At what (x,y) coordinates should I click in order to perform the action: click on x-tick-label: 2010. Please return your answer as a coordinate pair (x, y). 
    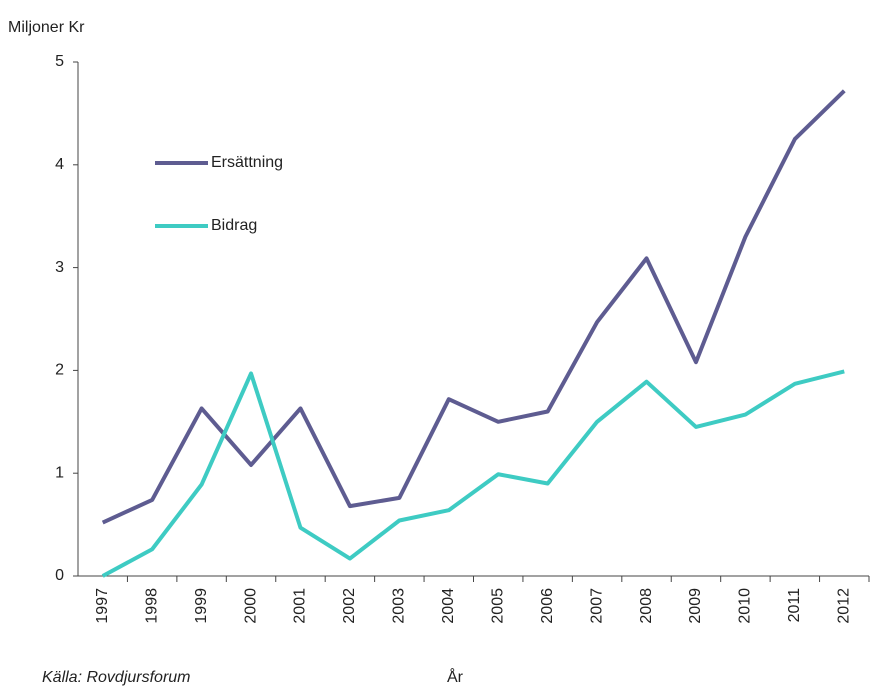
    Looking at the image, I should click on (745, 606).